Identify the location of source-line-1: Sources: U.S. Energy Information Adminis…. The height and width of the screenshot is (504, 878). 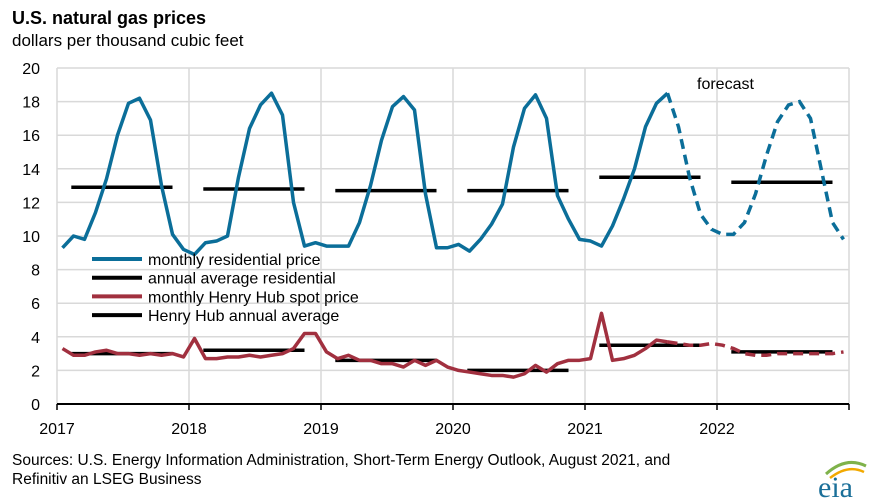
(341, 460).